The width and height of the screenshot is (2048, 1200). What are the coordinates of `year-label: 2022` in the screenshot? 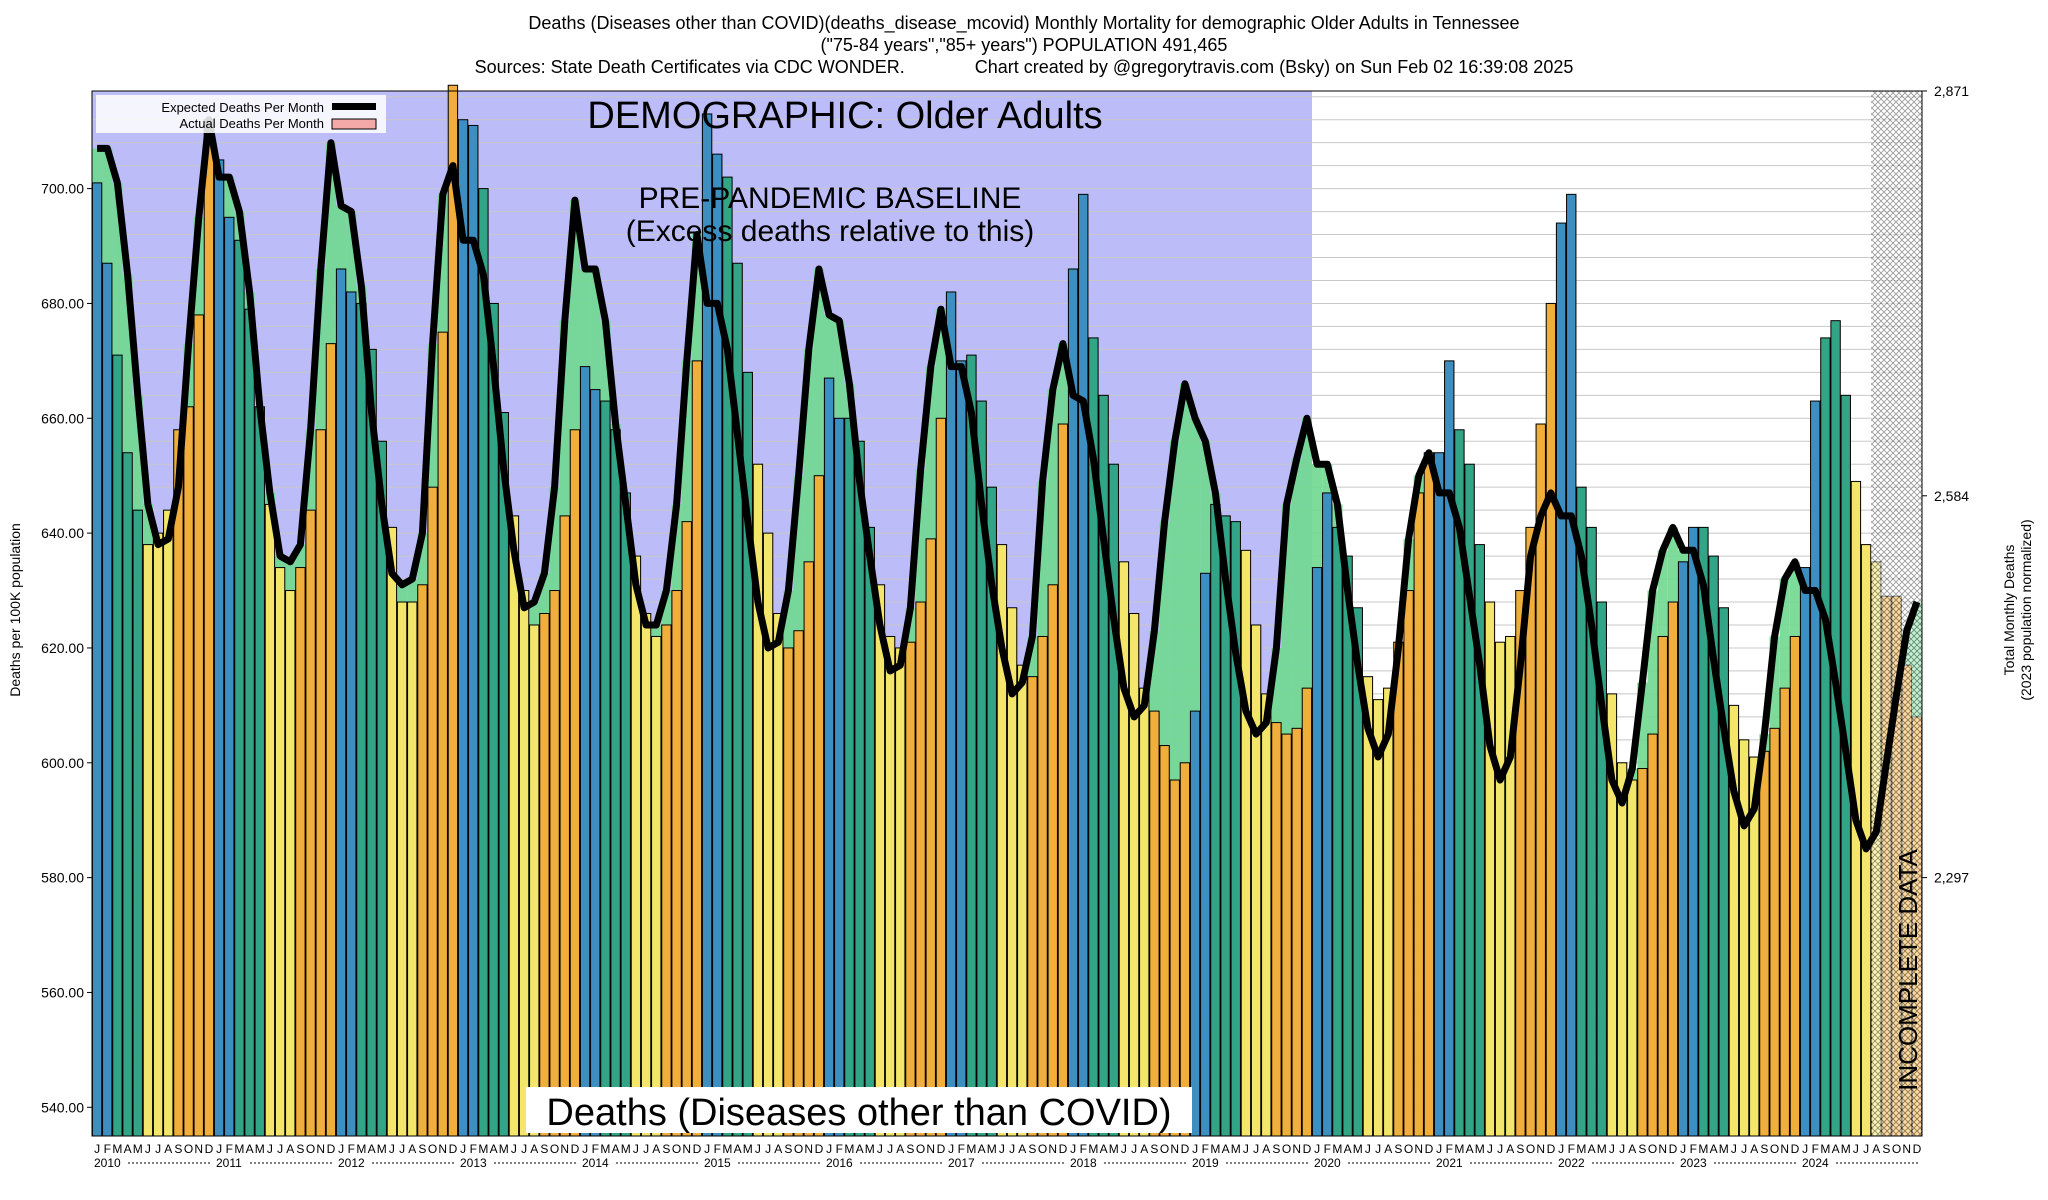 It's located at (1571, 1163).